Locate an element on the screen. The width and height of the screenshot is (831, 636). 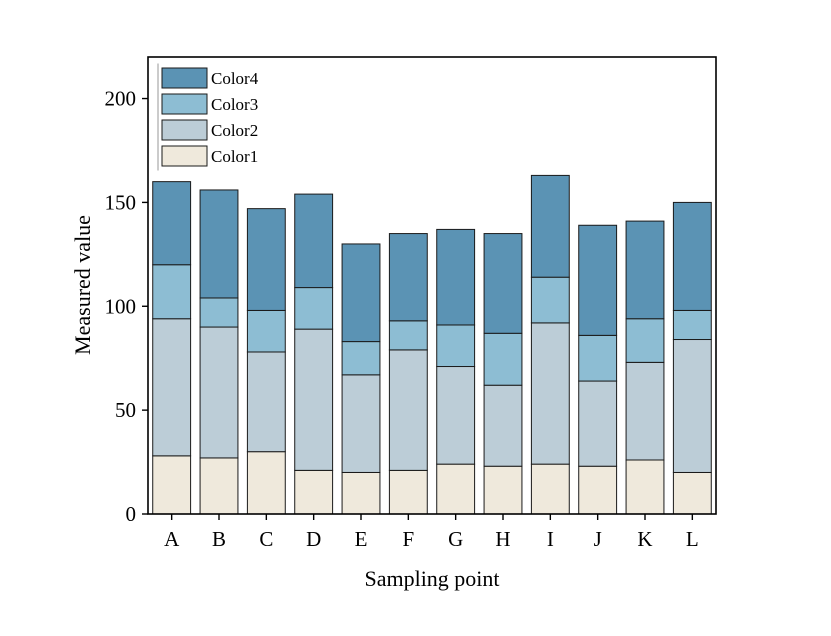
x-tick-label-H: H is located at coordinates (502, 539).